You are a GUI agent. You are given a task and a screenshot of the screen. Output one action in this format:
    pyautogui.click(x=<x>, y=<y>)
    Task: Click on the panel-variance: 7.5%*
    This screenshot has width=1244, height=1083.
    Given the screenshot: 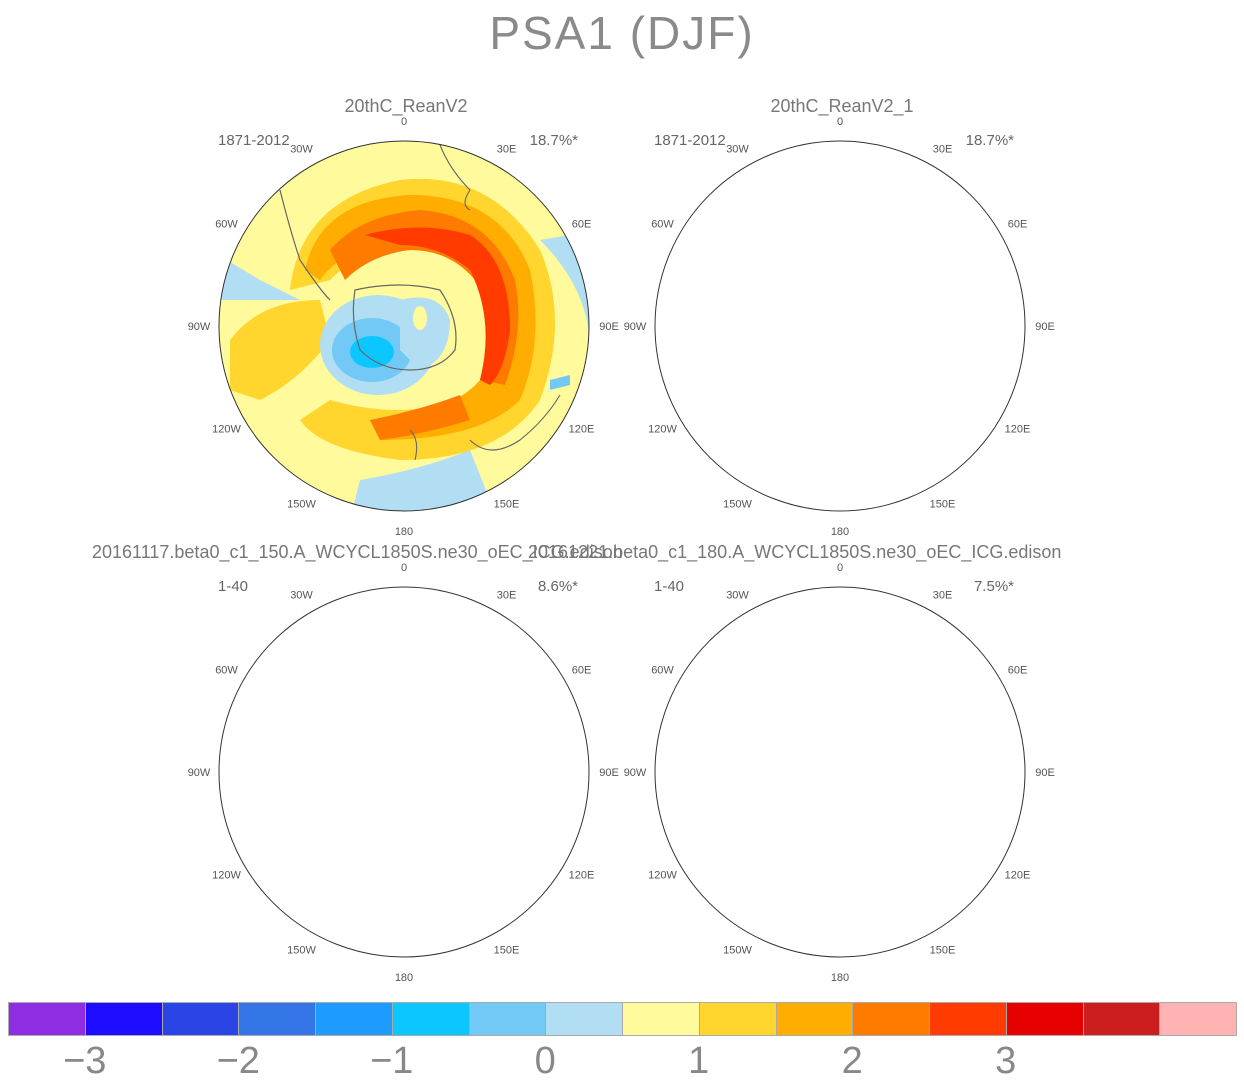 What is the action you would take?
    pyautogui.click(x=993, y=586)
    